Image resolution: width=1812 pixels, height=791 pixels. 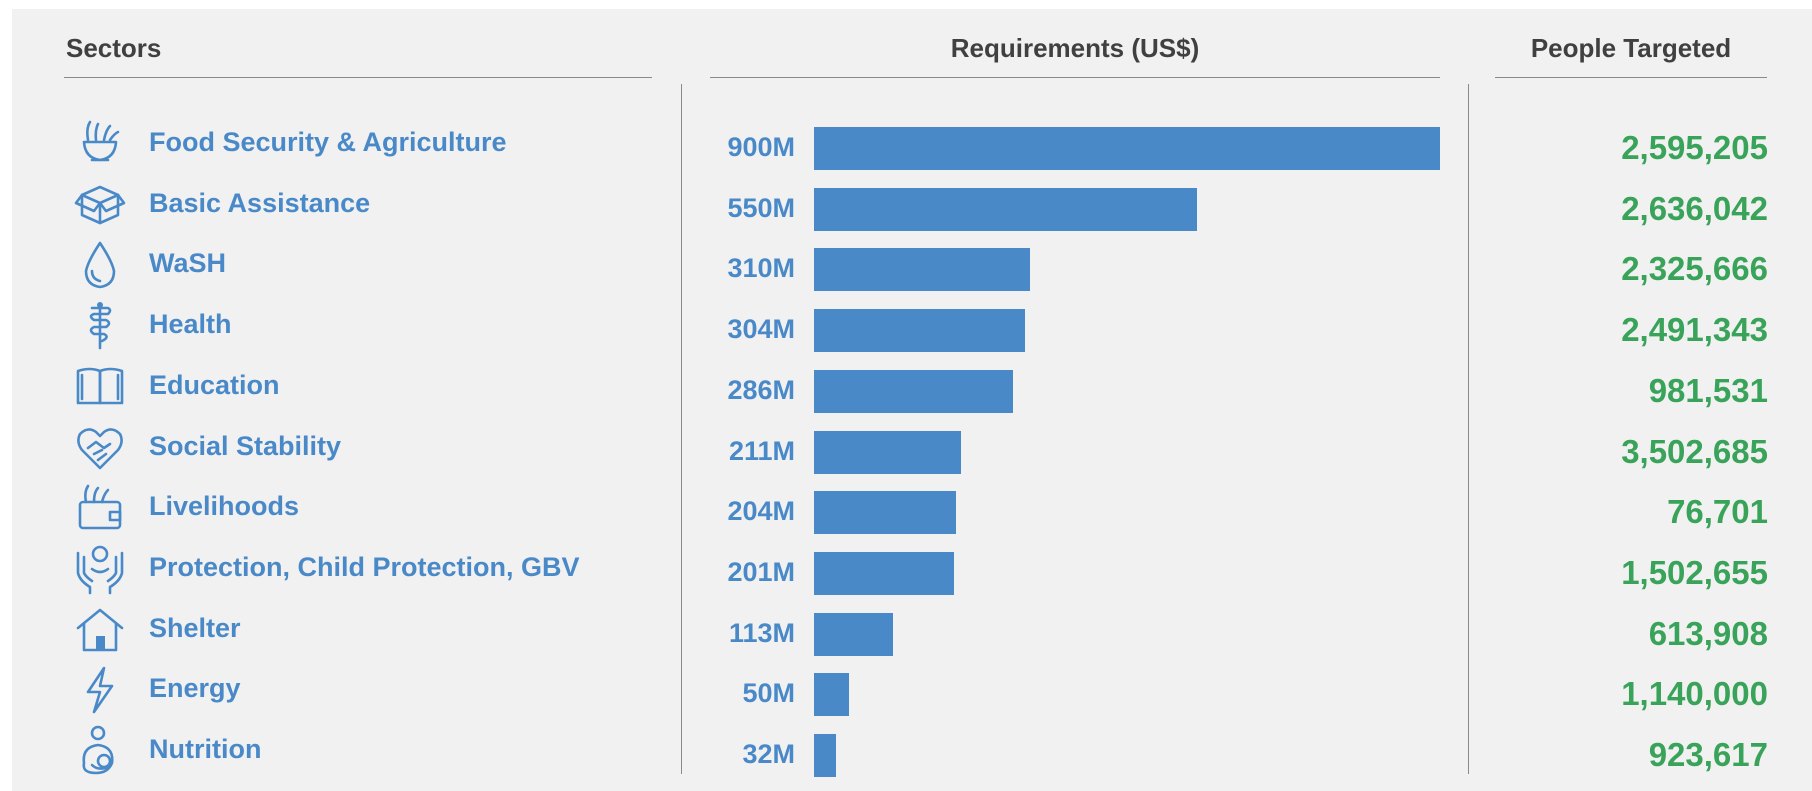 What do you see at coordinates (906, 689) in the screenshot?
I see `sector-row: Energy 50M 1,140,000` at bounding box center [906, 689].